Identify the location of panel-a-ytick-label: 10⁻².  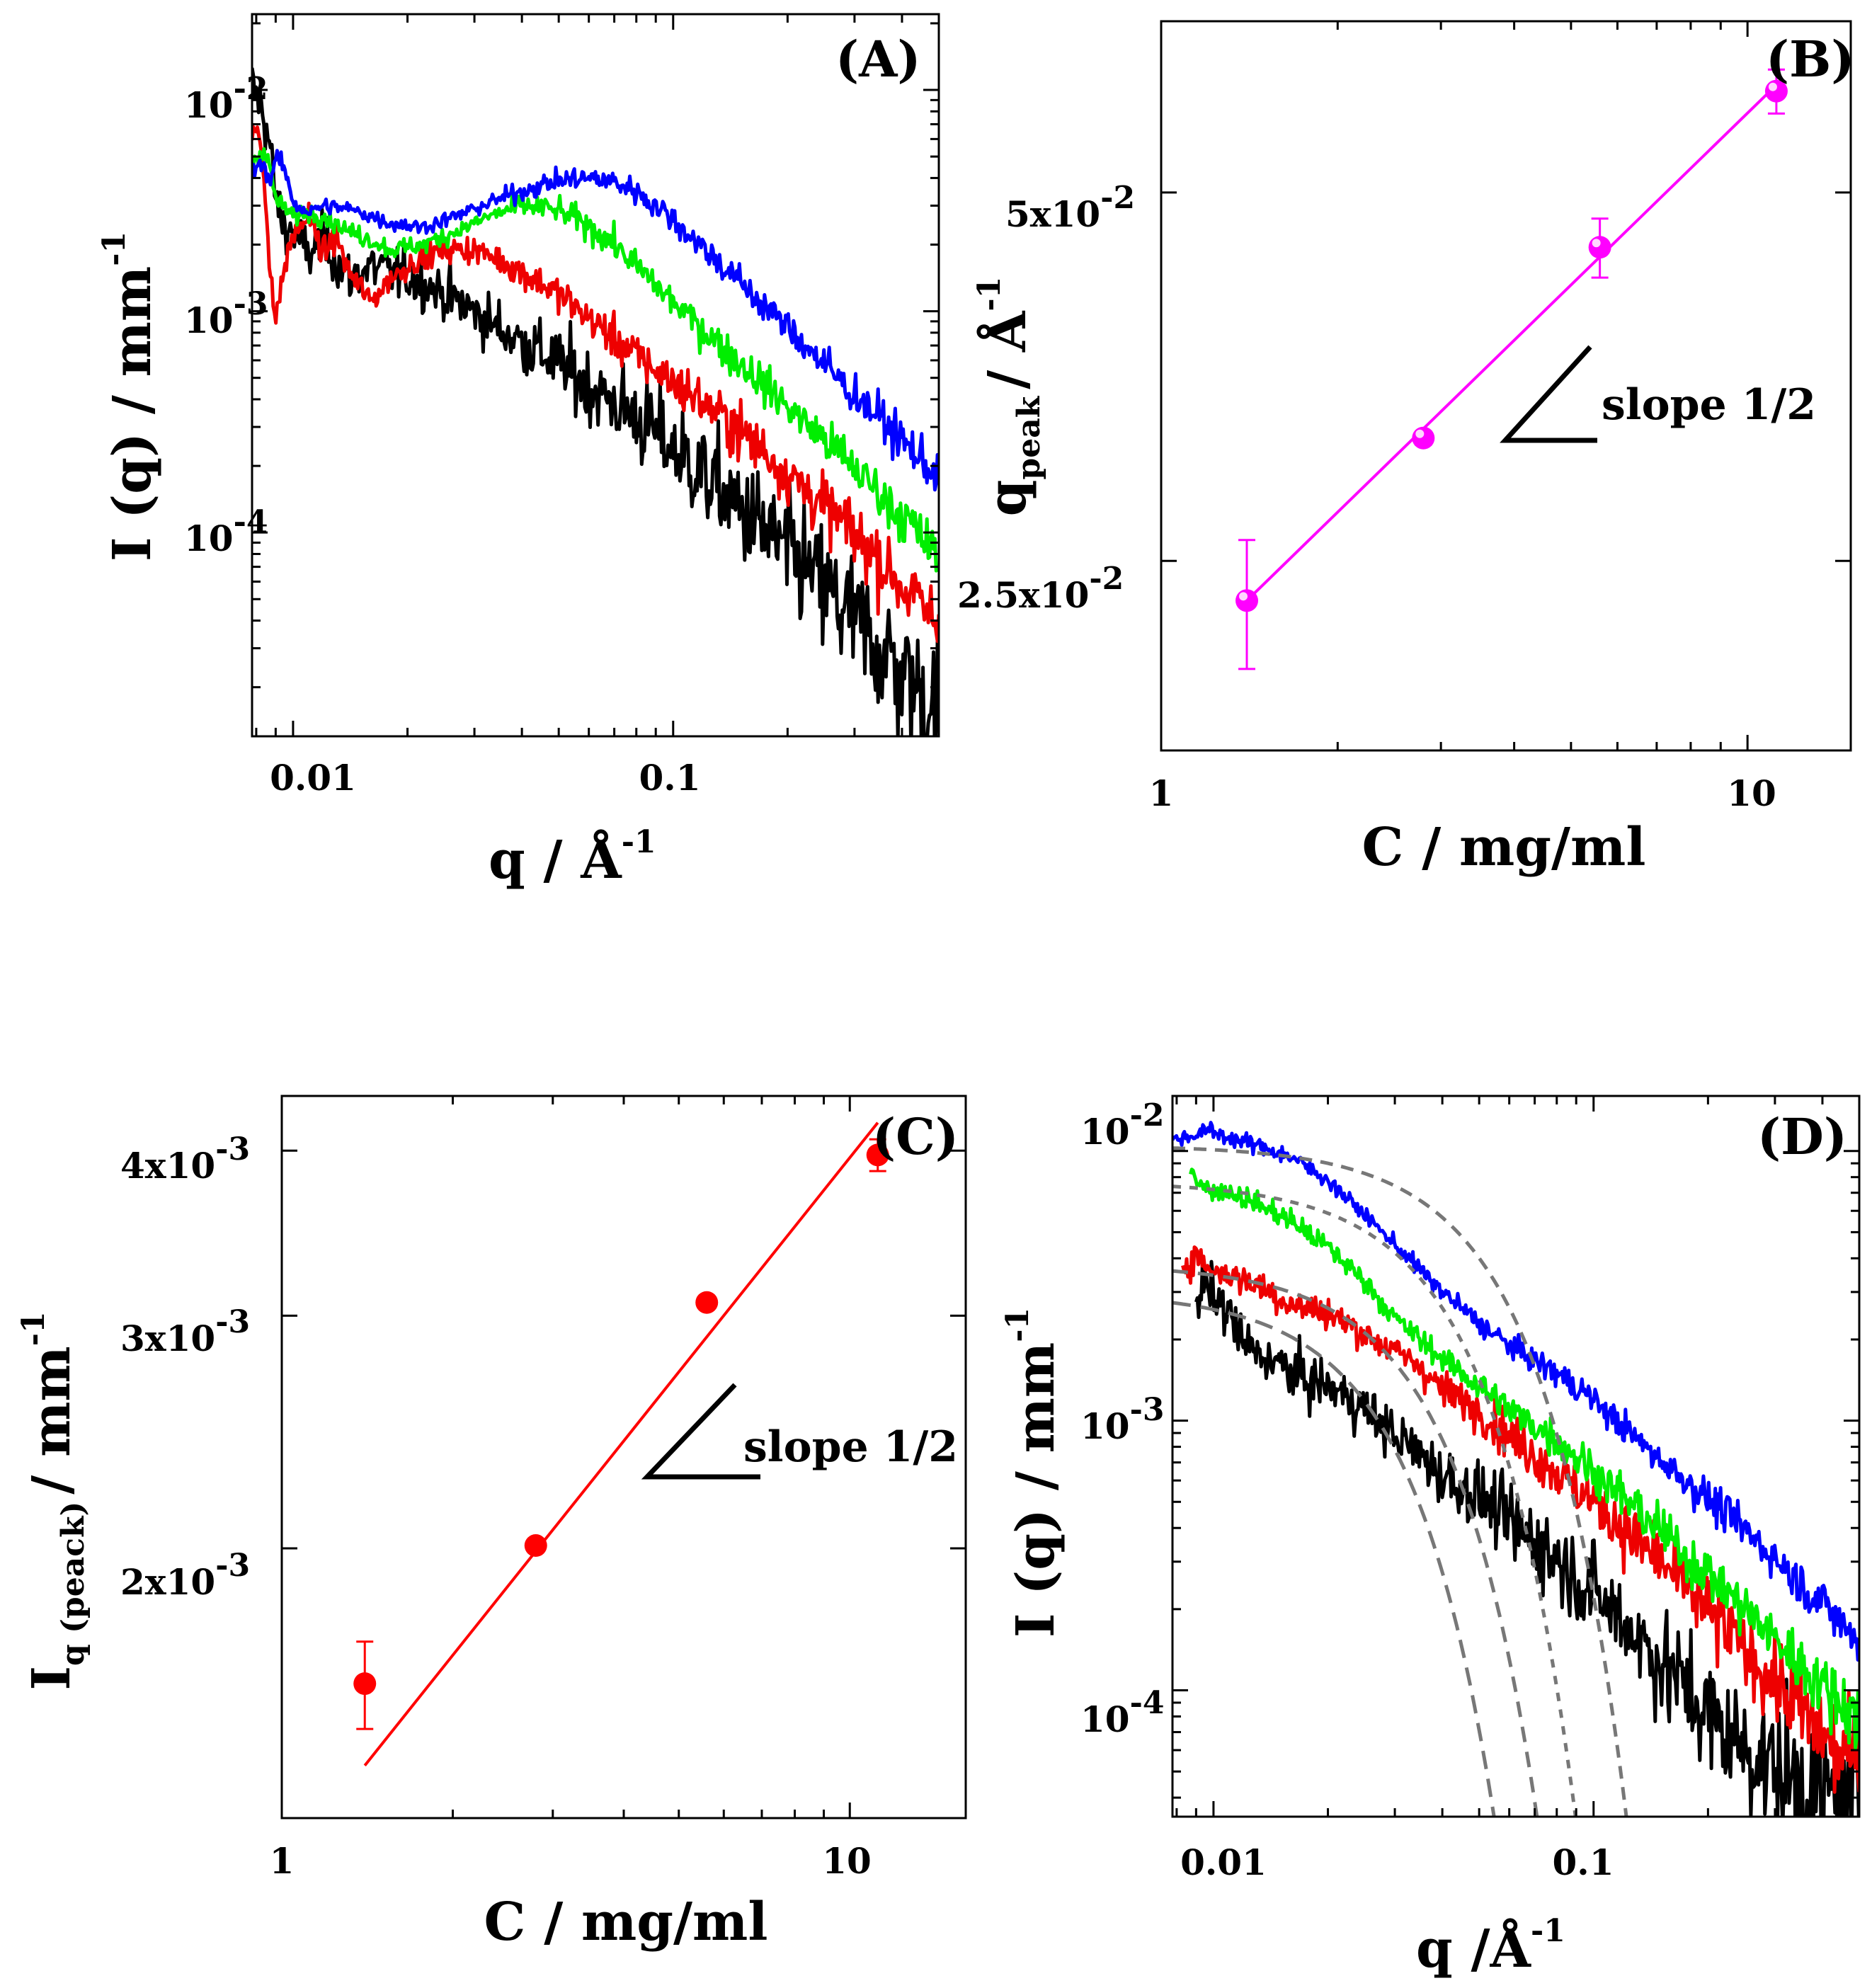
(226, 98).